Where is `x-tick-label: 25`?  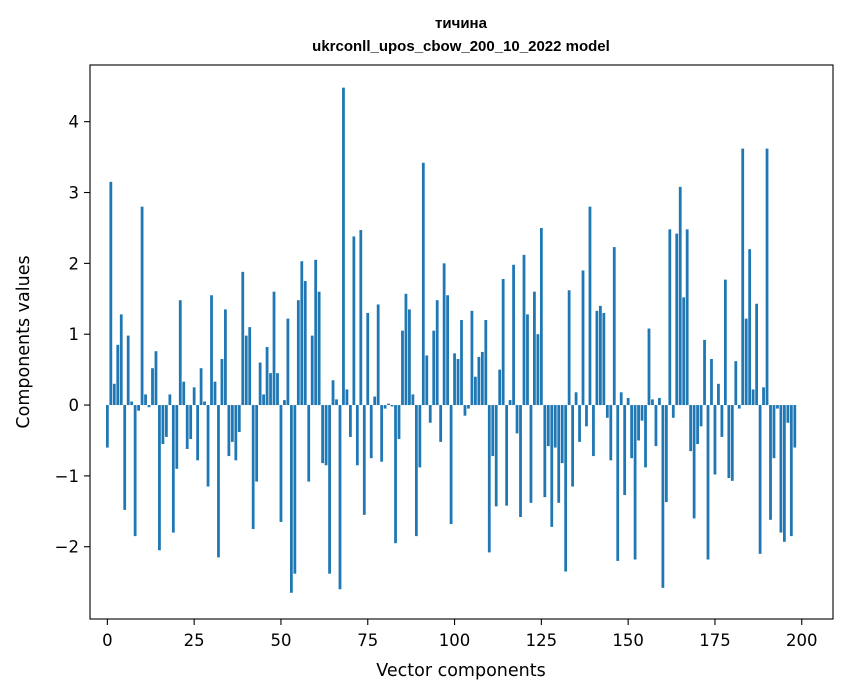
x-tick-label: 25 is located at coordinates (194, 640).